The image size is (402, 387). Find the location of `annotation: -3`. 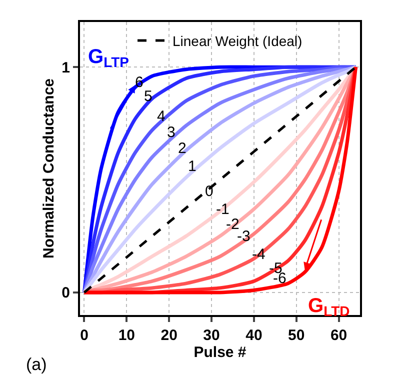

annotation: -3 is located at coordinates (243, 236).